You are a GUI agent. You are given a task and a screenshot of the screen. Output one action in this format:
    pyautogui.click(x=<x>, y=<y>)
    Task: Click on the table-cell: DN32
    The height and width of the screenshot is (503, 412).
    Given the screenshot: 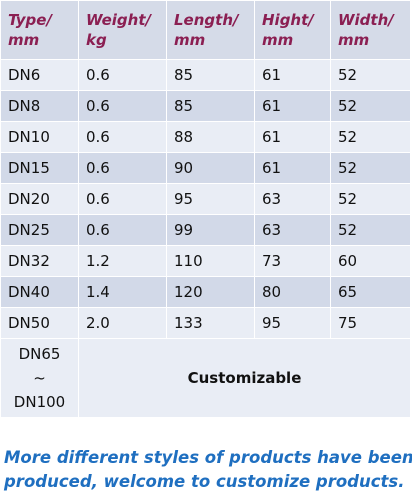 What is the action you would take?
    pyautogui.click(x=39, y=261)
    